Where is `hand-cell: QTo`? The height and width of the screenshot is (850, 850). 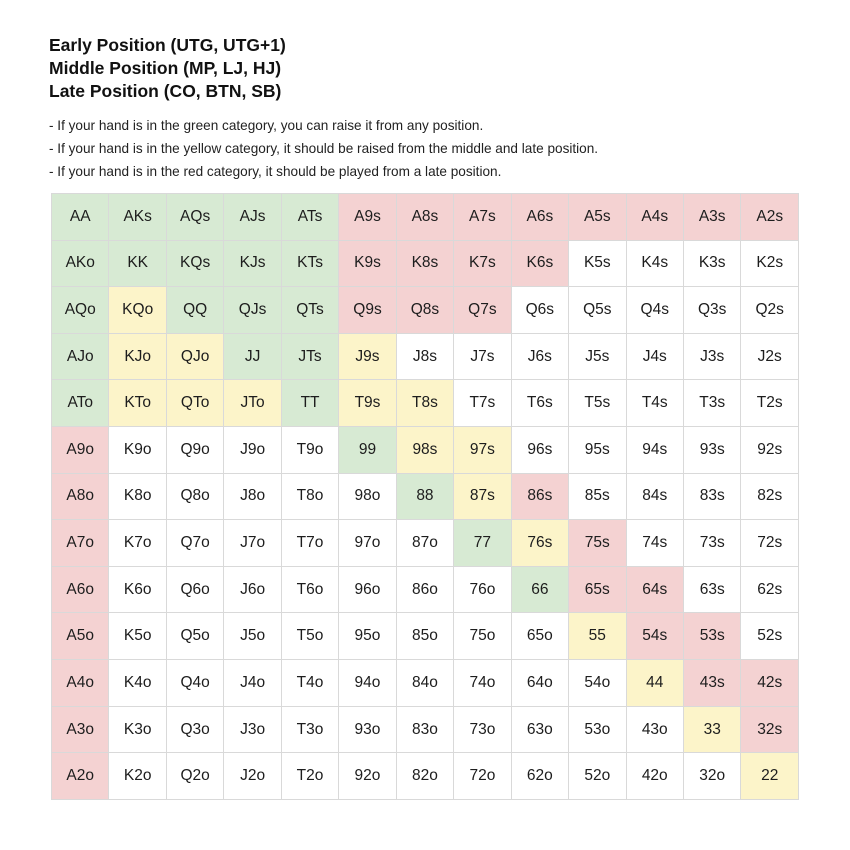
hand-cell: QTo is located at coordinates (195, 403).